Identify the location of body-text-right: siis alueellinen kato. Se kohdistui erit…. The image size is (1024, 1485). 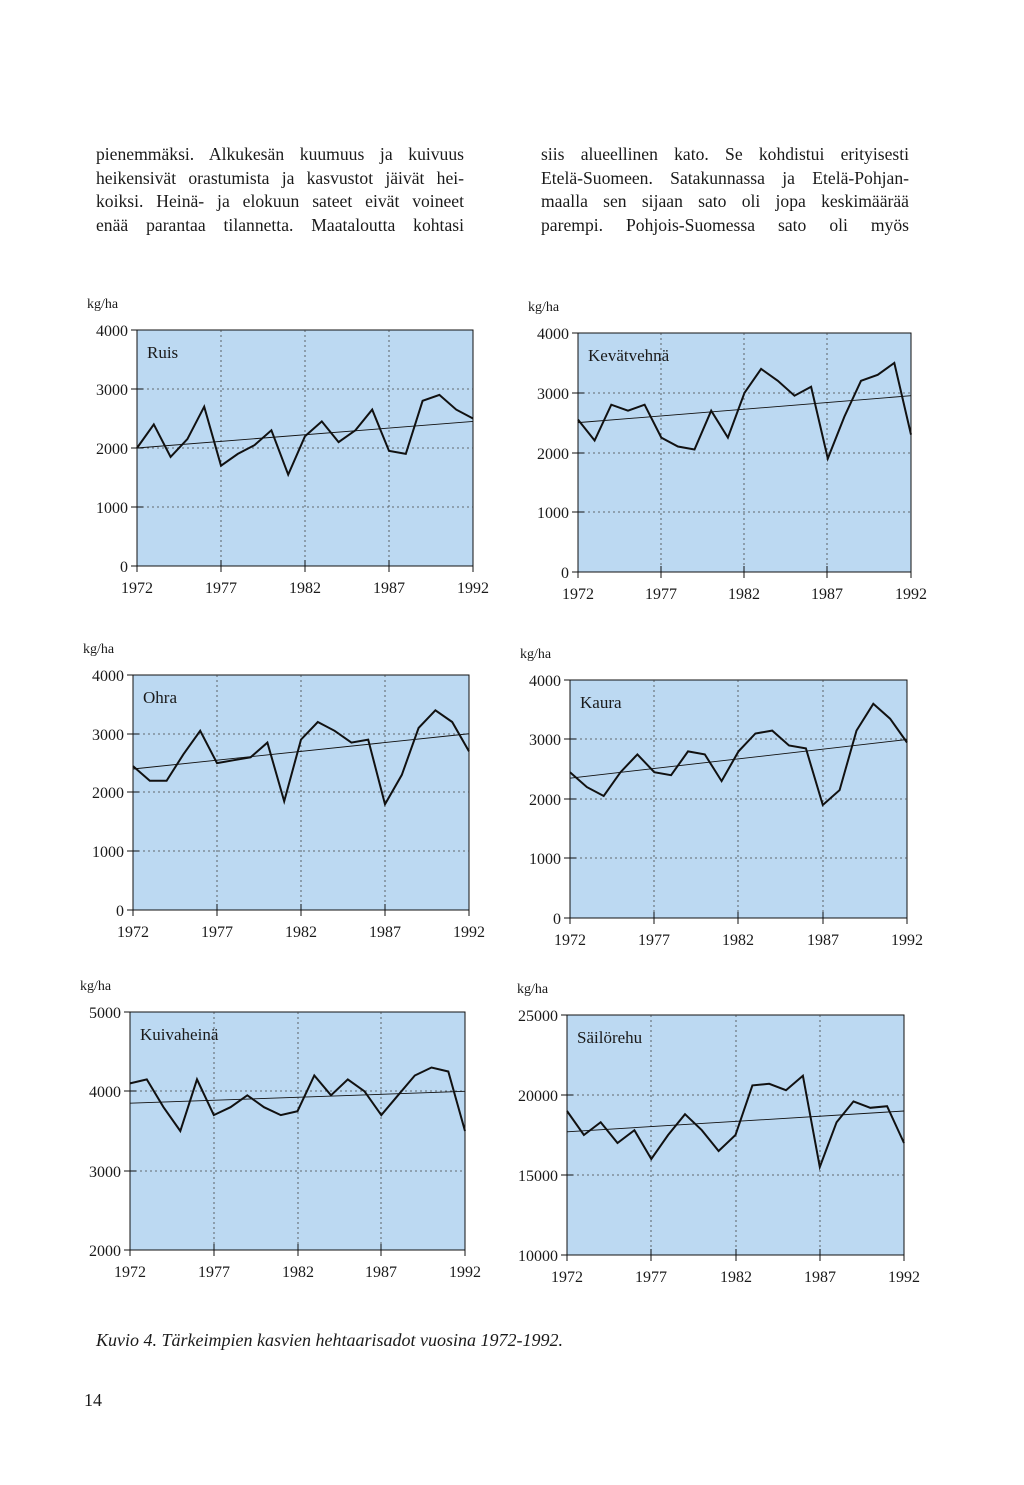
(725, 190).